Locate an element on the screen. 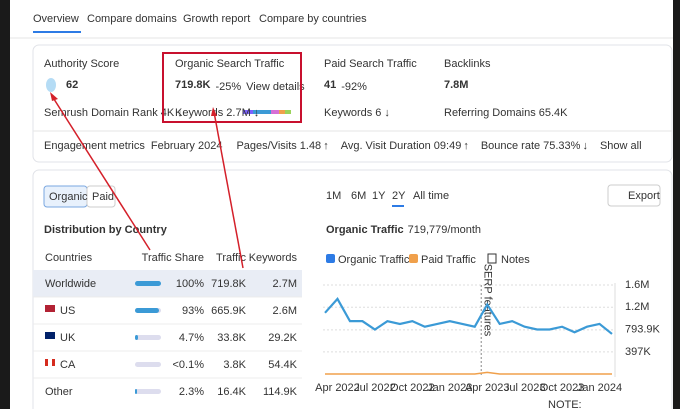  x-tick-label: Jul 2023 is located at coordinates (525, 388).